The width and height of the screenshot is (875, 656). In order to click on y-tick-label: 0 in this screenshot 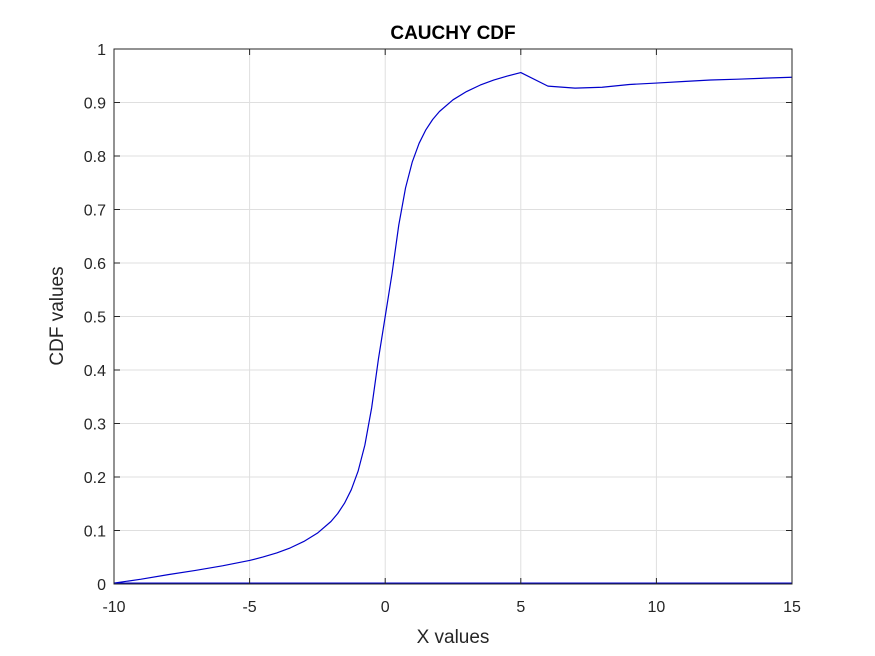, I will do `click(101, 585)`.